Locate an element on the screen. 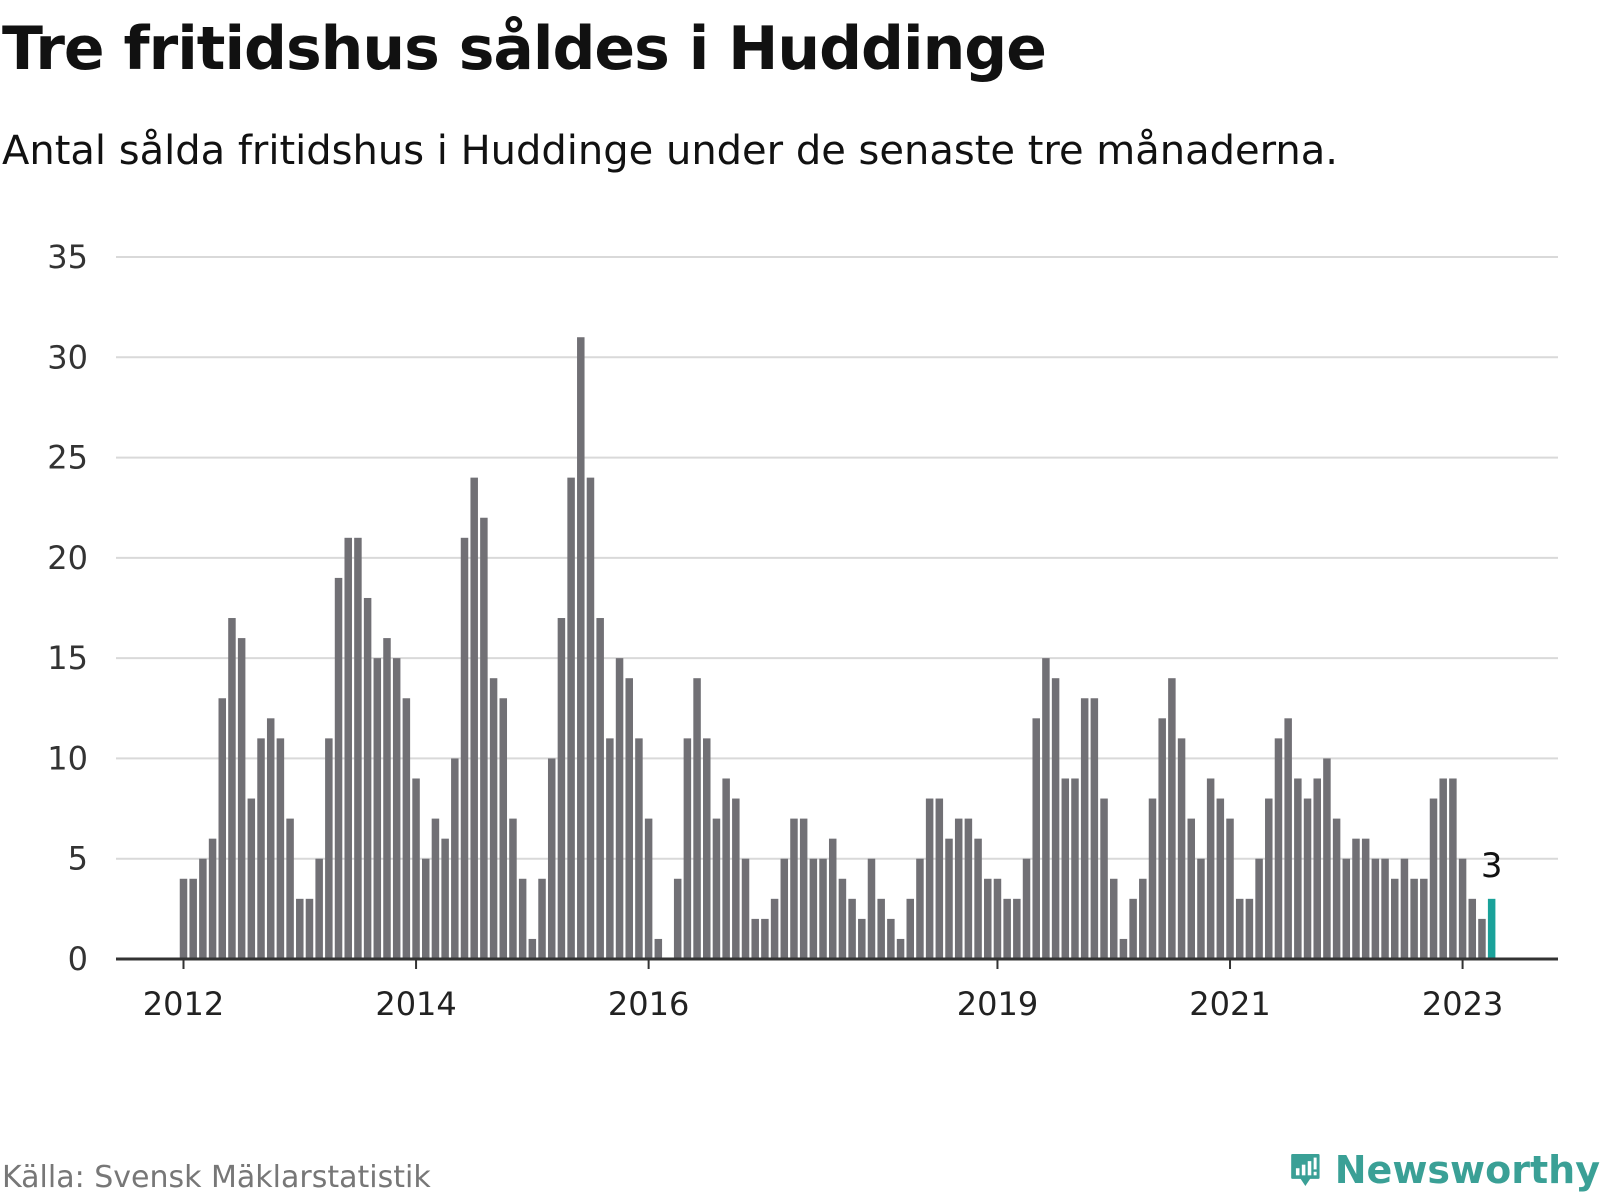 The image size is (1600, 1200). source-note: Källa: Svensk Mäklarstatistik is located at coordinates (216, 1177).